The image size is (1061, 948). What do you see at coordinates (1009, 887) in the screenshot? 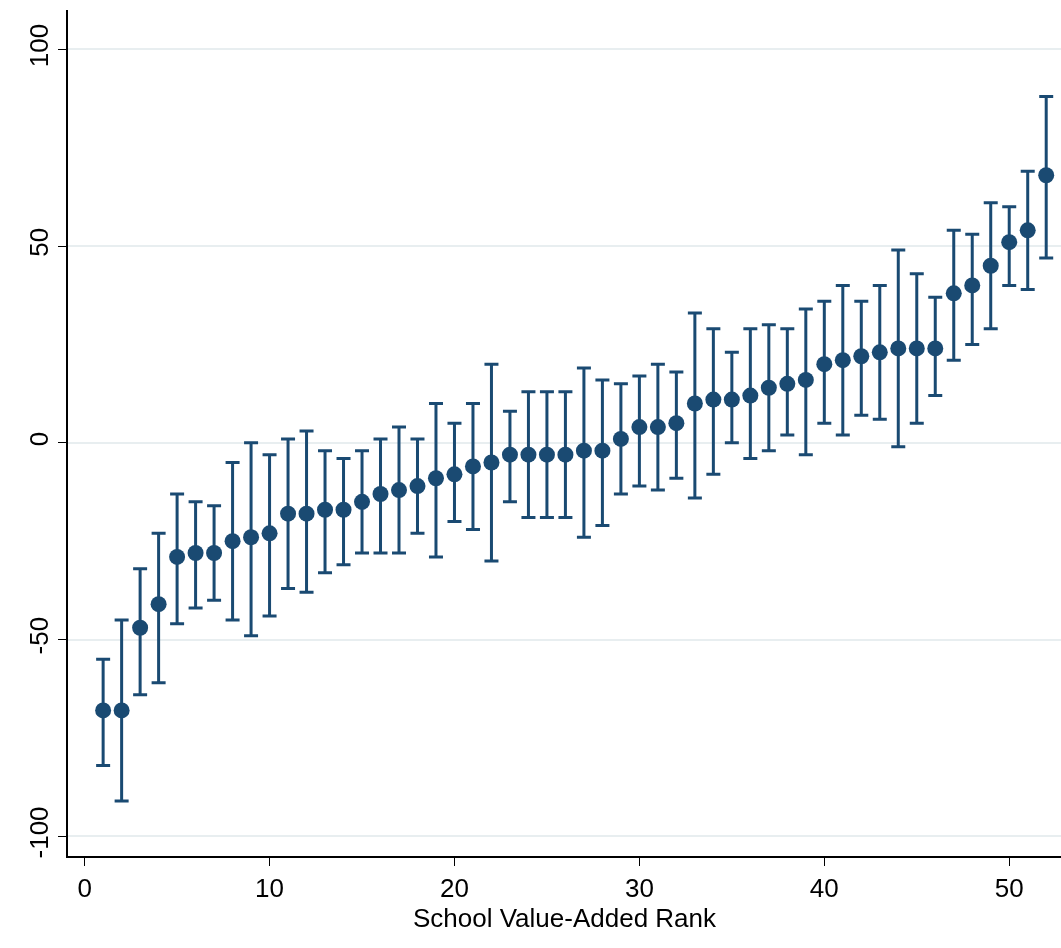
I see `x-tick-label: 50` at bounding box center [1009, 887].